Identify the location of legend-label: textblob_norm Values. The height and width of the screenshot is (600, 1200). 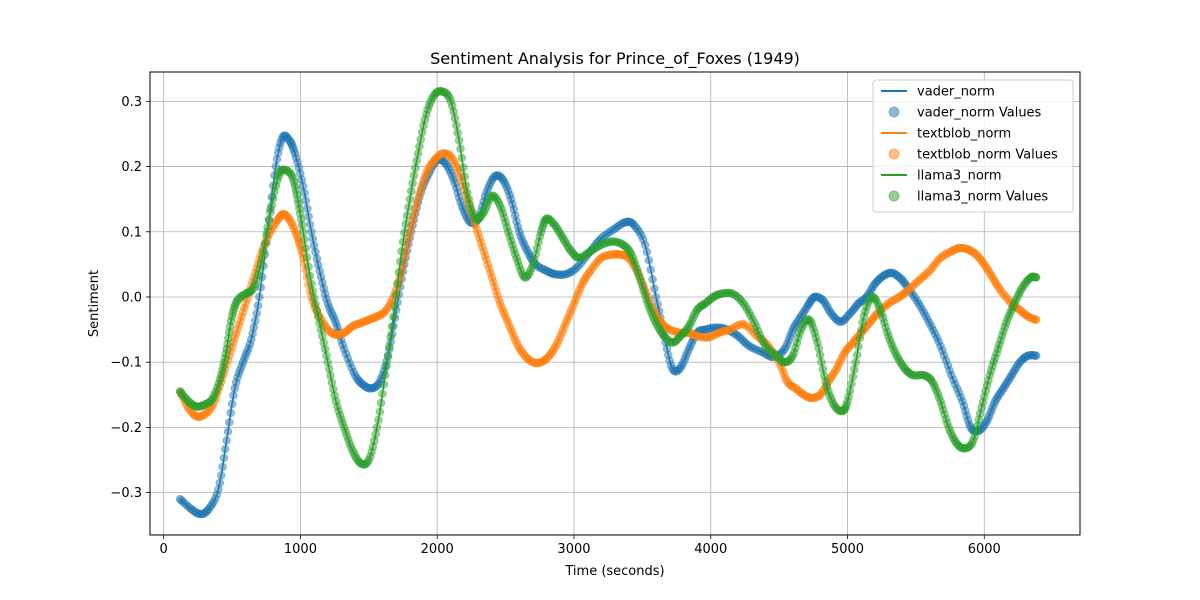
(987, 155).